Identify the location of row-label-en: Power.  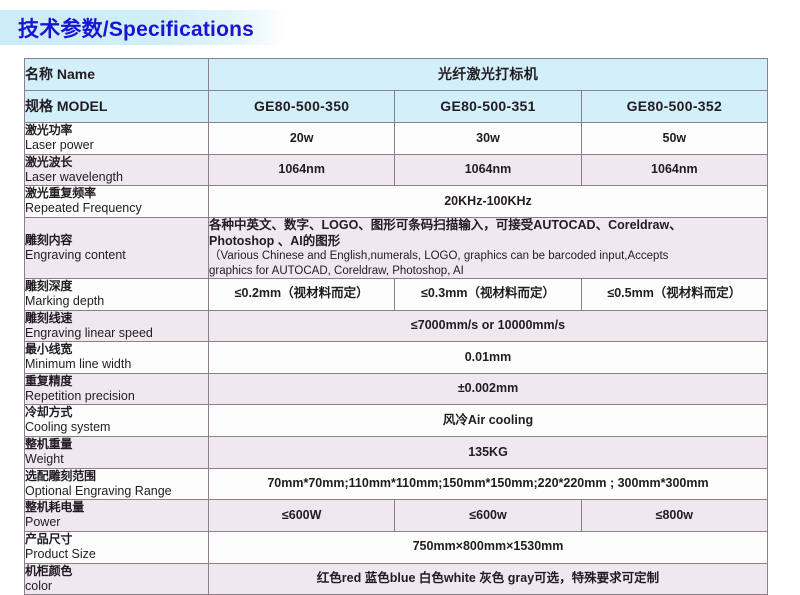
(43, 522).